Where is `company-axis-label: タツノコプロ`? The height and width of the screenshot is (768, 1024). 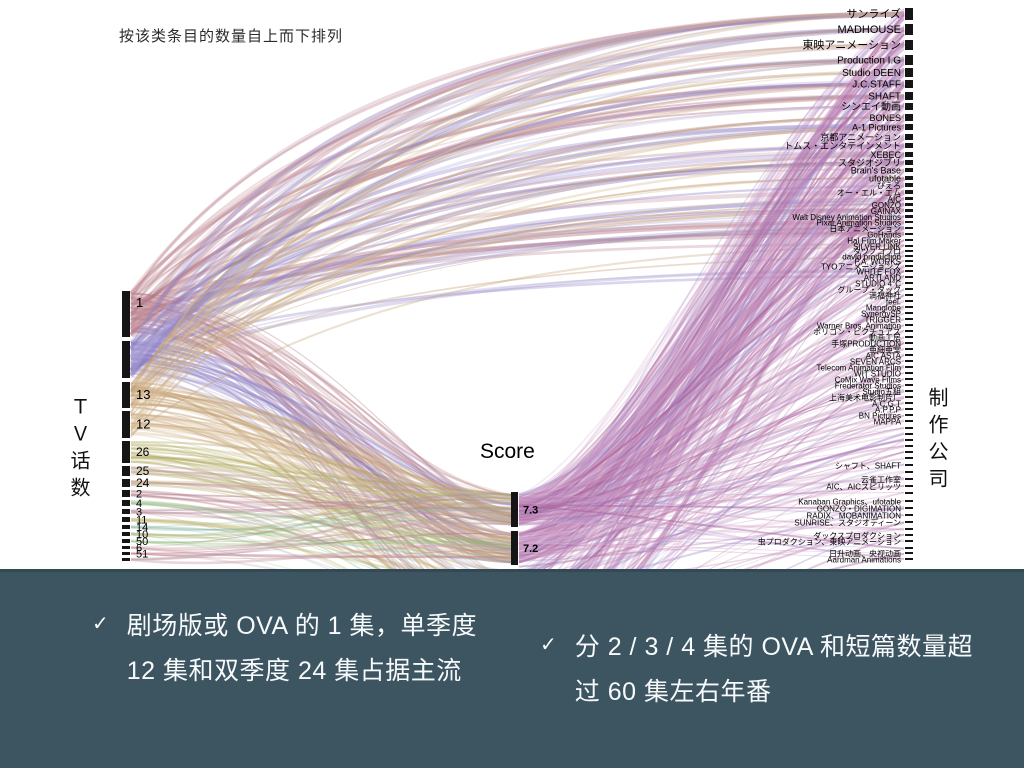
company-axis-label: タツノコプロ is located at coordinates (877, 252).